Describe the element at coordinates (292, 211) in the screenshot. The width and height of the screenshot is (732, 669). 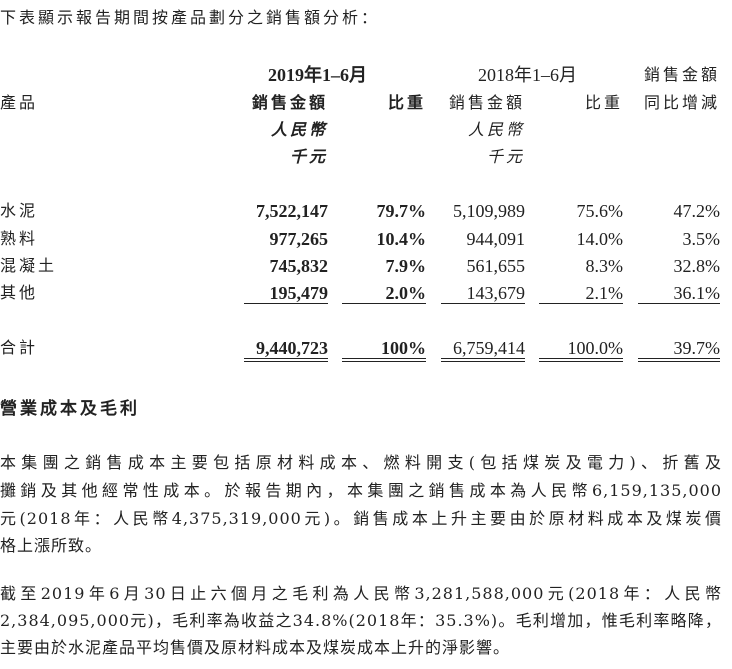
I see `cell-sales-2019: 7,522,147` at that location.